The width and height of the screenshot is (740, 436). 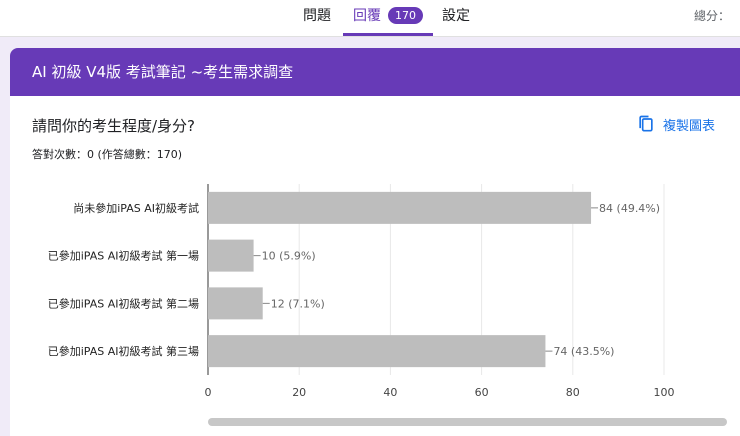 I want to click on form-title: AI 初級 V4版 考試筆記 ~考生需求調查, so click(x=163, y=72).